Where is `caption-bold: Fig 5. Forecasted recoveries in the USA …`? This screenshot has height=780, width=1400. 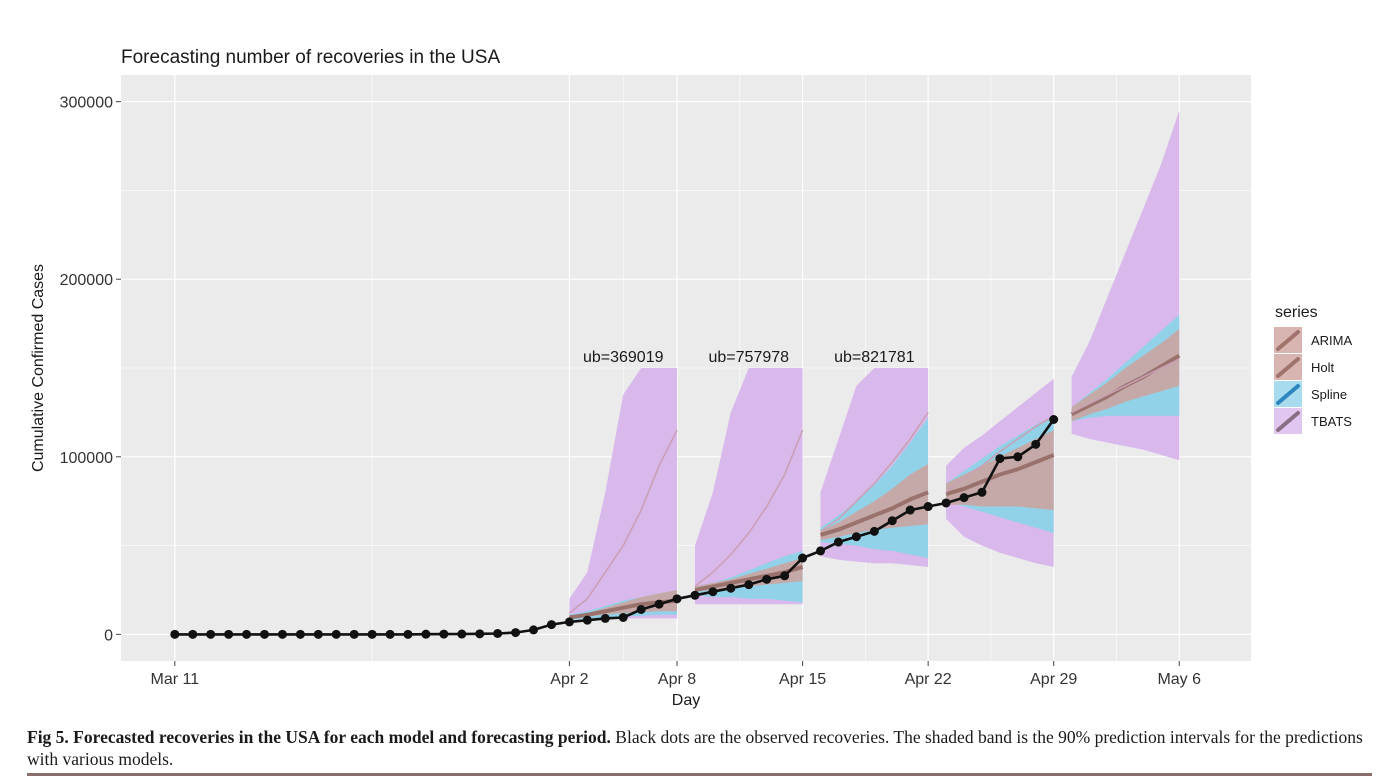 caption-bold: Fig 5. Forecasted recoveries in the USA … is located at coordinates (319, 737).